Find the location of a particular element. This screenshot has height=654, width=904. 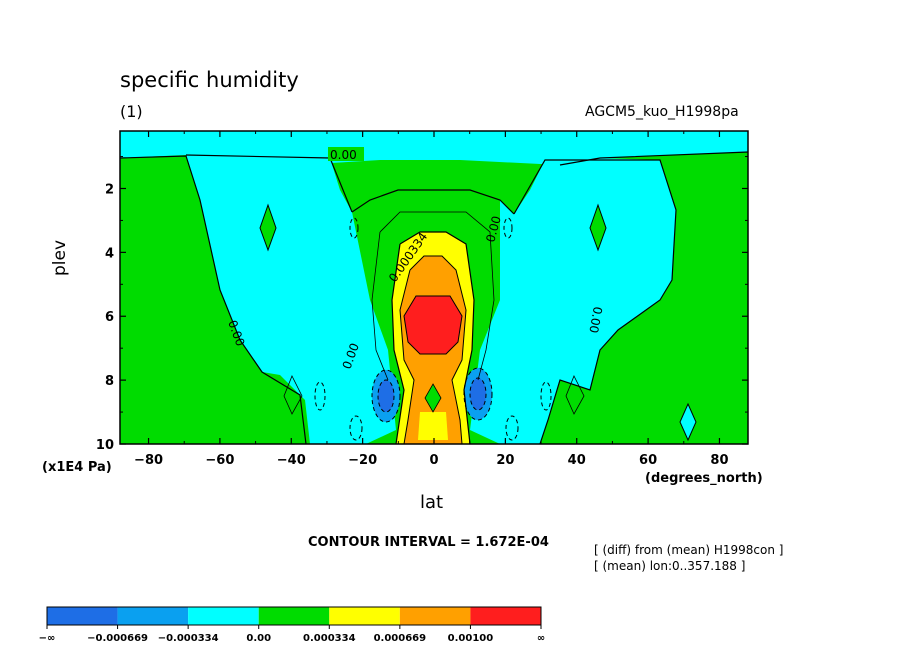

x-tick-label: 60 is located at coordinates (648, 460).